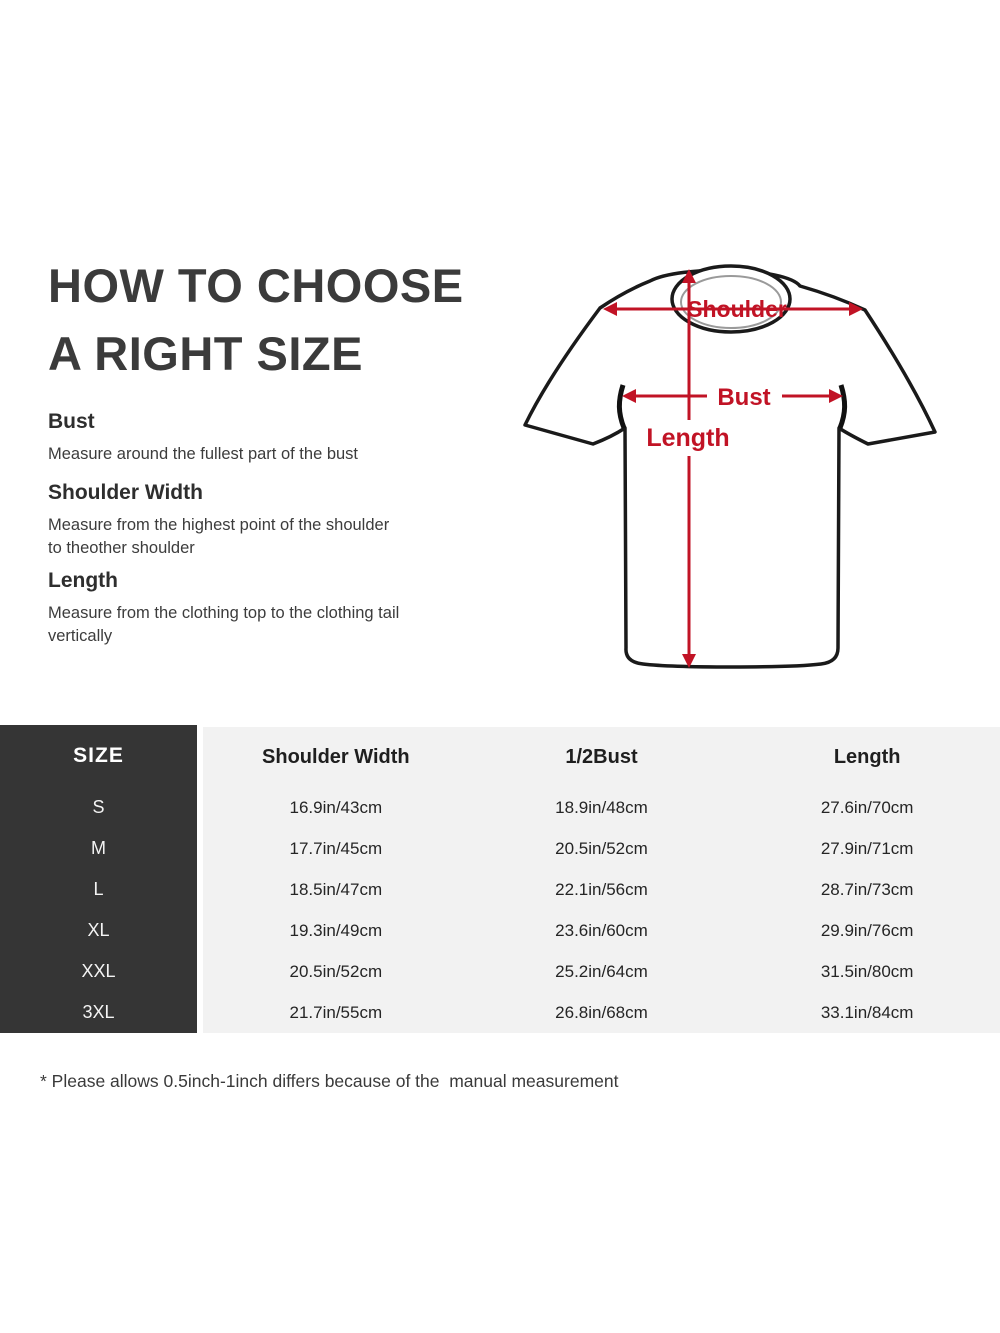 Image resolution: width=1000 pixels, height=1333 pixels. What do you see at coordinates (867, 971) in the screenshot?
I see `cell-length: 31.5in/80cm` at bounding box center [867, 971].